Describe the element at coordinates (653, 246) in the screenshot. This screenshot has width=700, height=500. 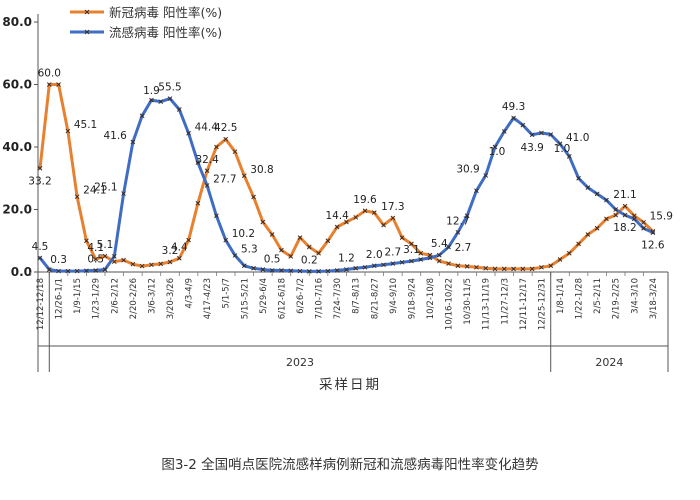
I see `data-label: 12.6` at that location.